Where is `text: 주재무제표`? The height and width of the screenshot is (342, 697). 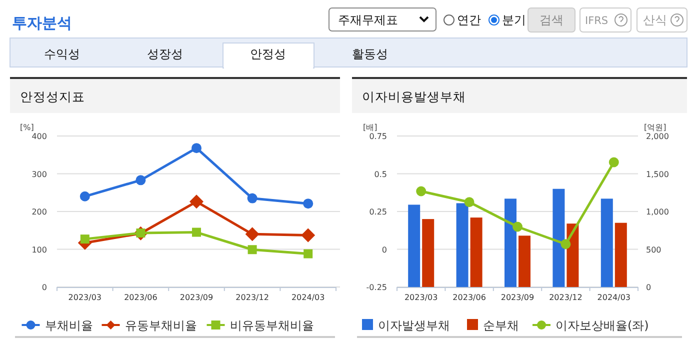 text: 주재무제표 is located at coordinates (368, 20).